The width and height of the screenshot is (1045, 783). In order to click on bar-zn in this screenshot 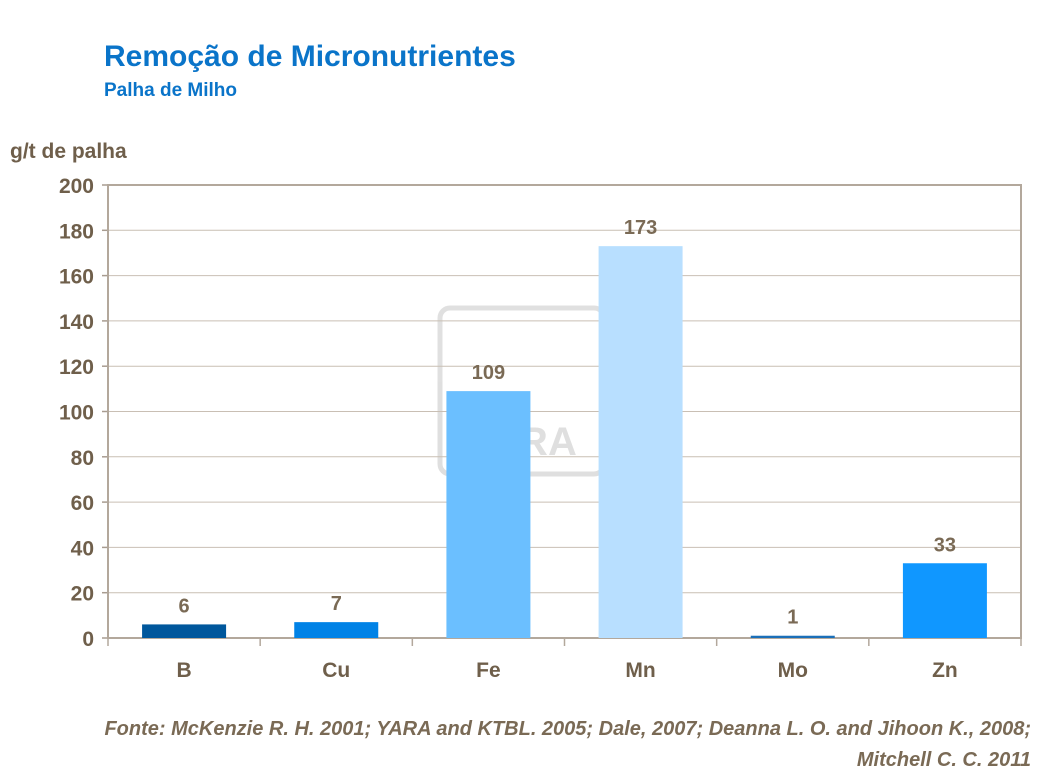, I will do `click(944, 600)`.